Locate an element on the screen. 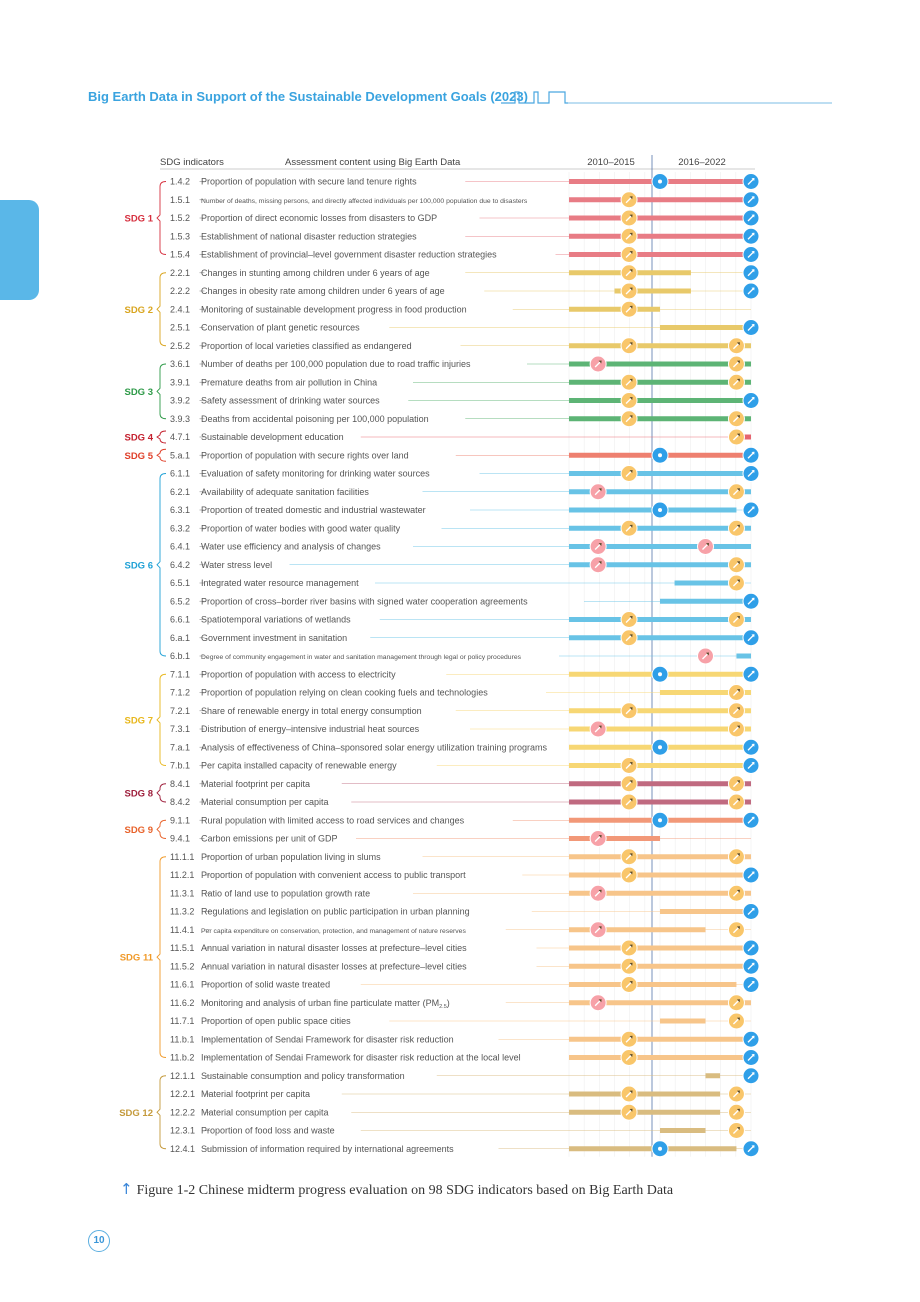 The image size is (920, 1302). indicator-code: 2.2.1 is located at coordinates (180, 273).